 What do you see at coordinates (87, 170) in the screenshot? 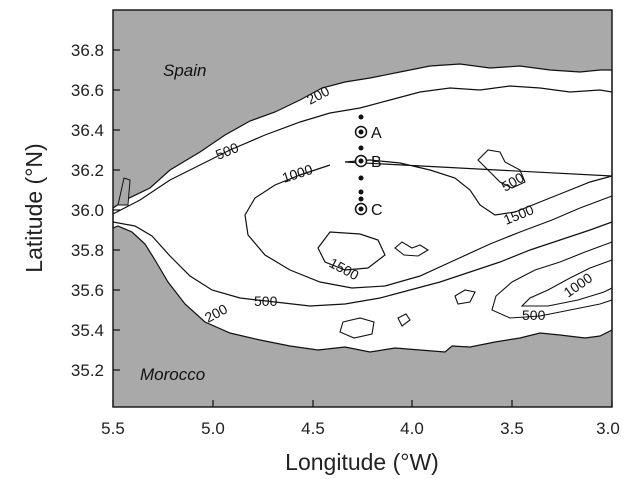
I see `y-tick-label: 36.2` at bounding box center [87, 170].